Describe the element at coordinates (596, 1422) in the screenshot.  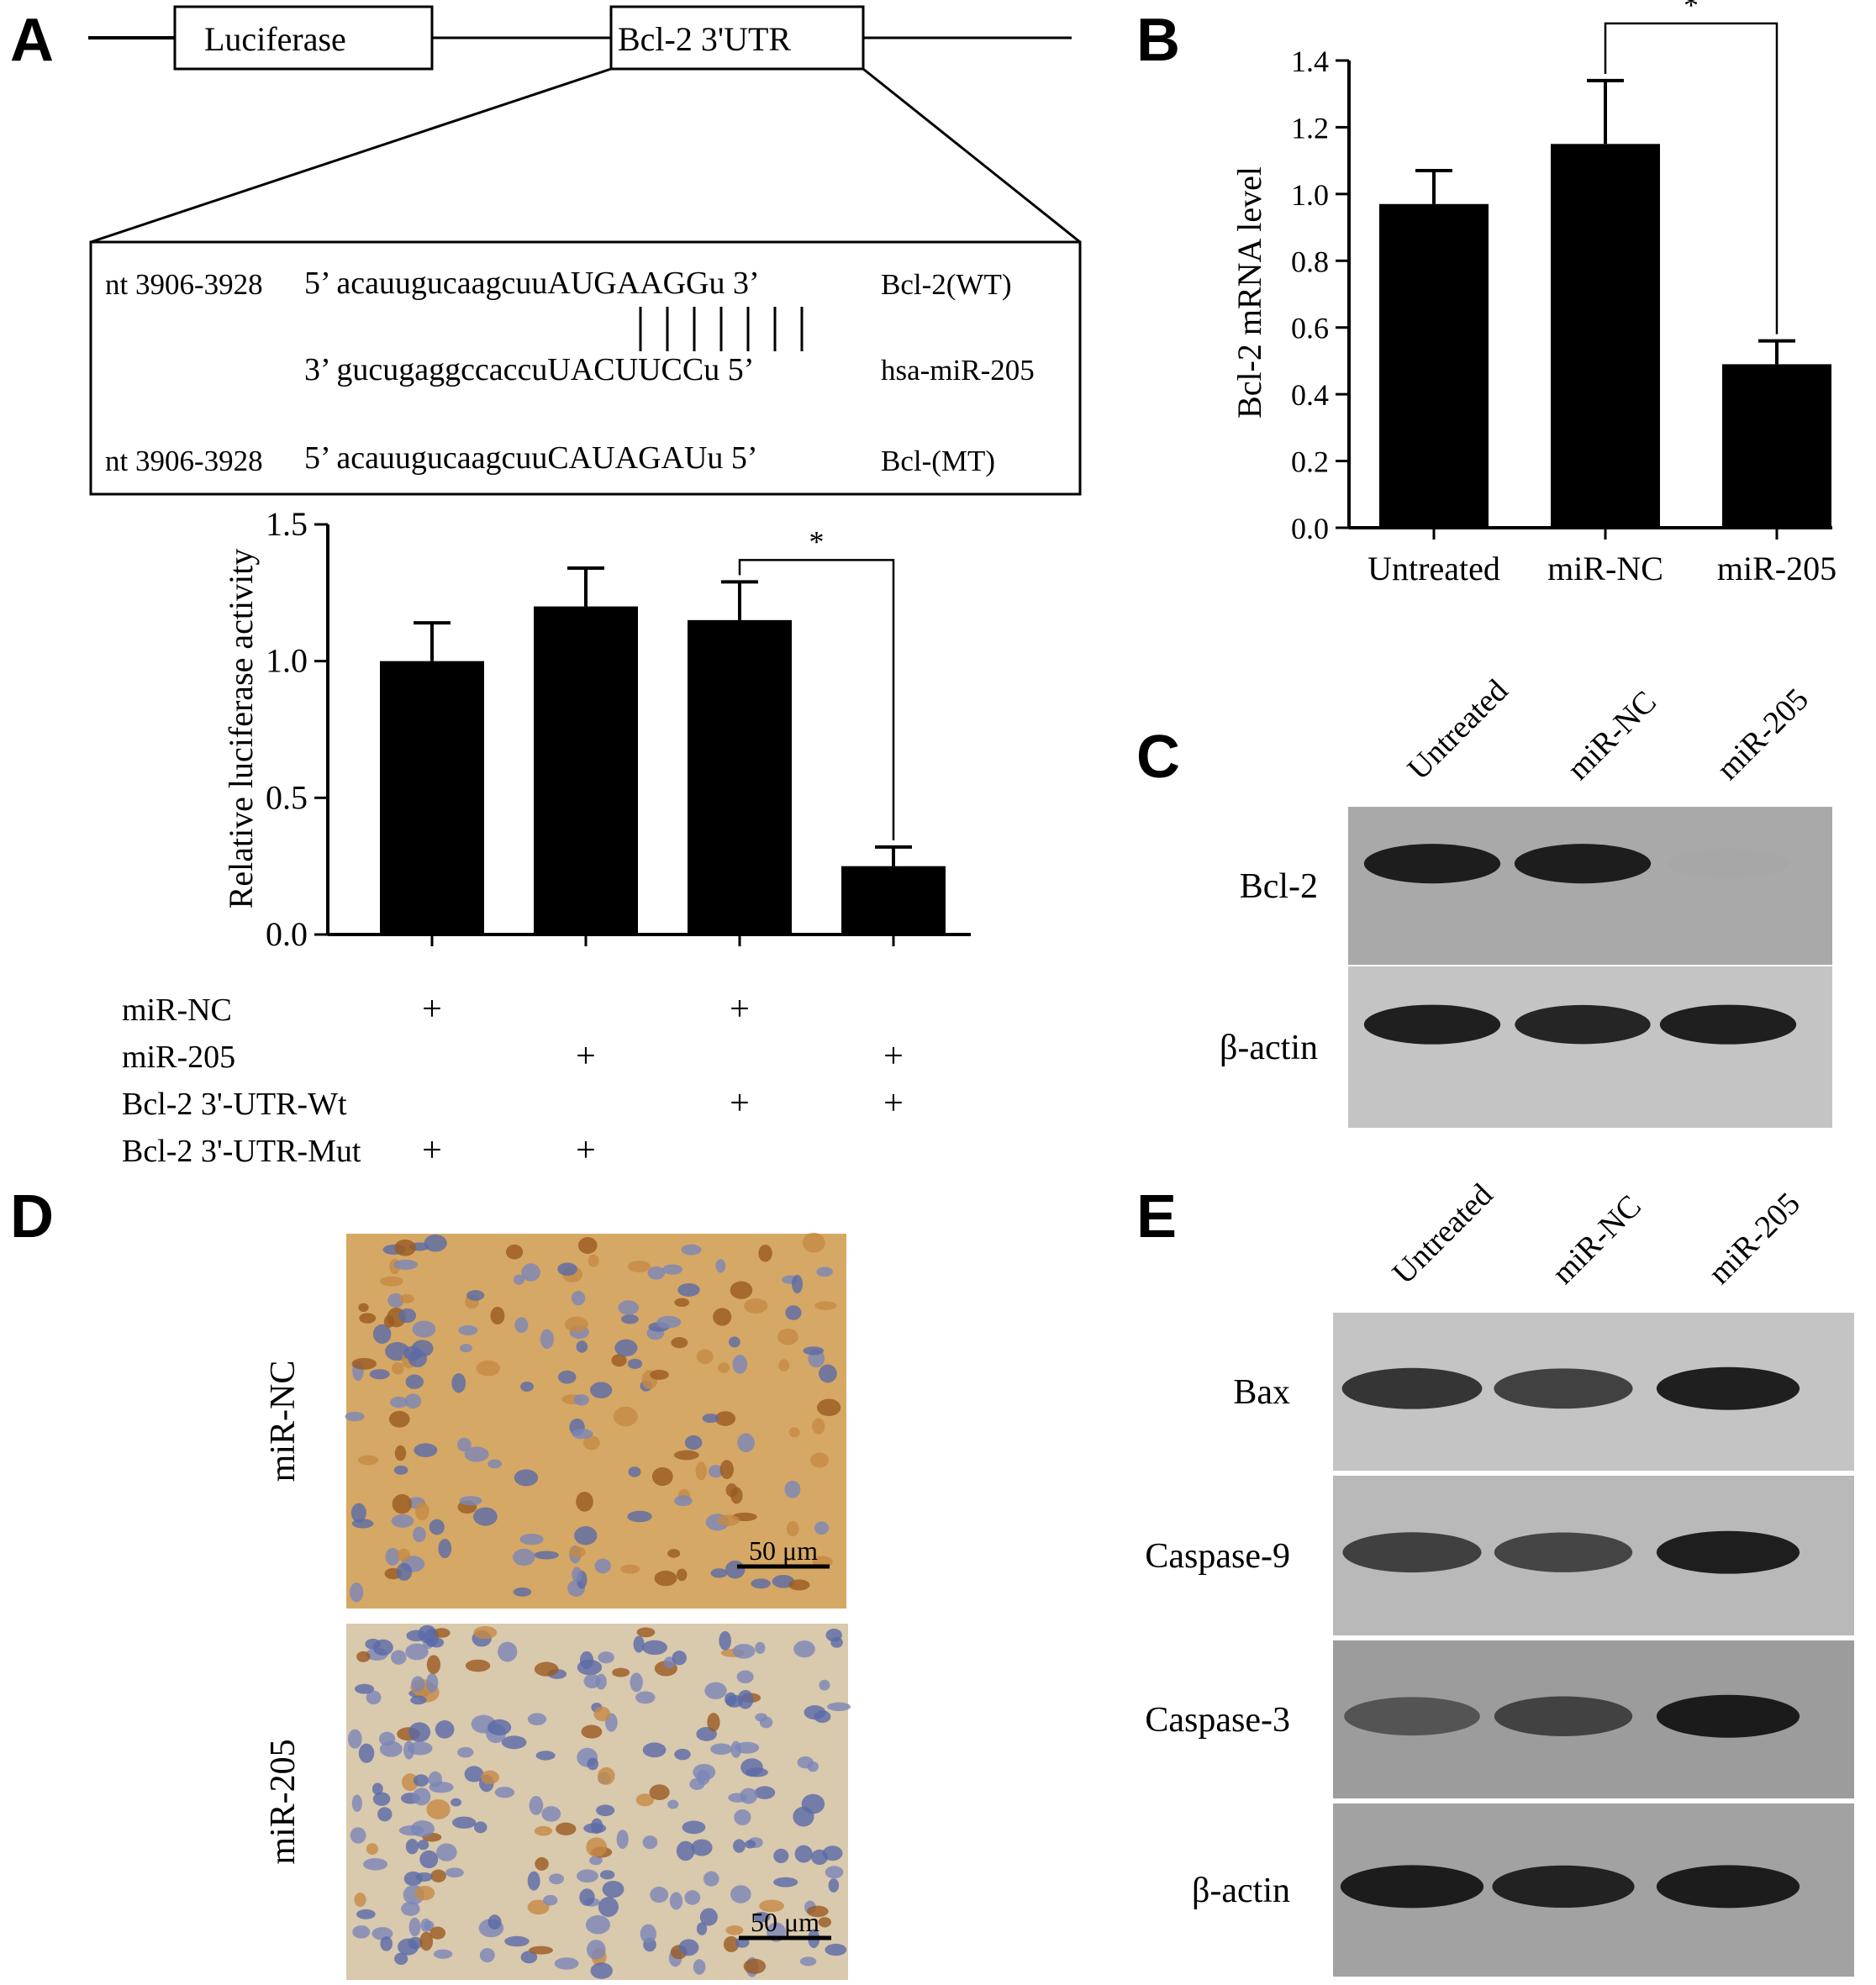
I see `ihc-tissue` at that location.